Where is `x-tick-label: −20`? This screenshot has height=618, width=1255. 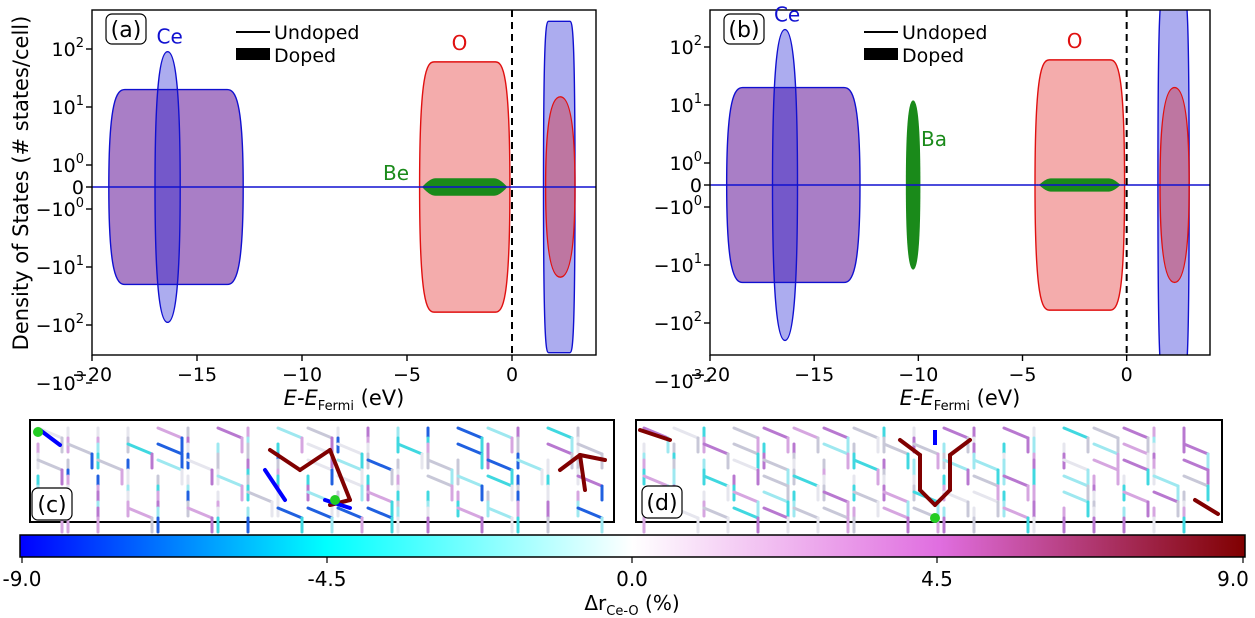 x-tick-label: −20 is located at coordinates (710, 375).